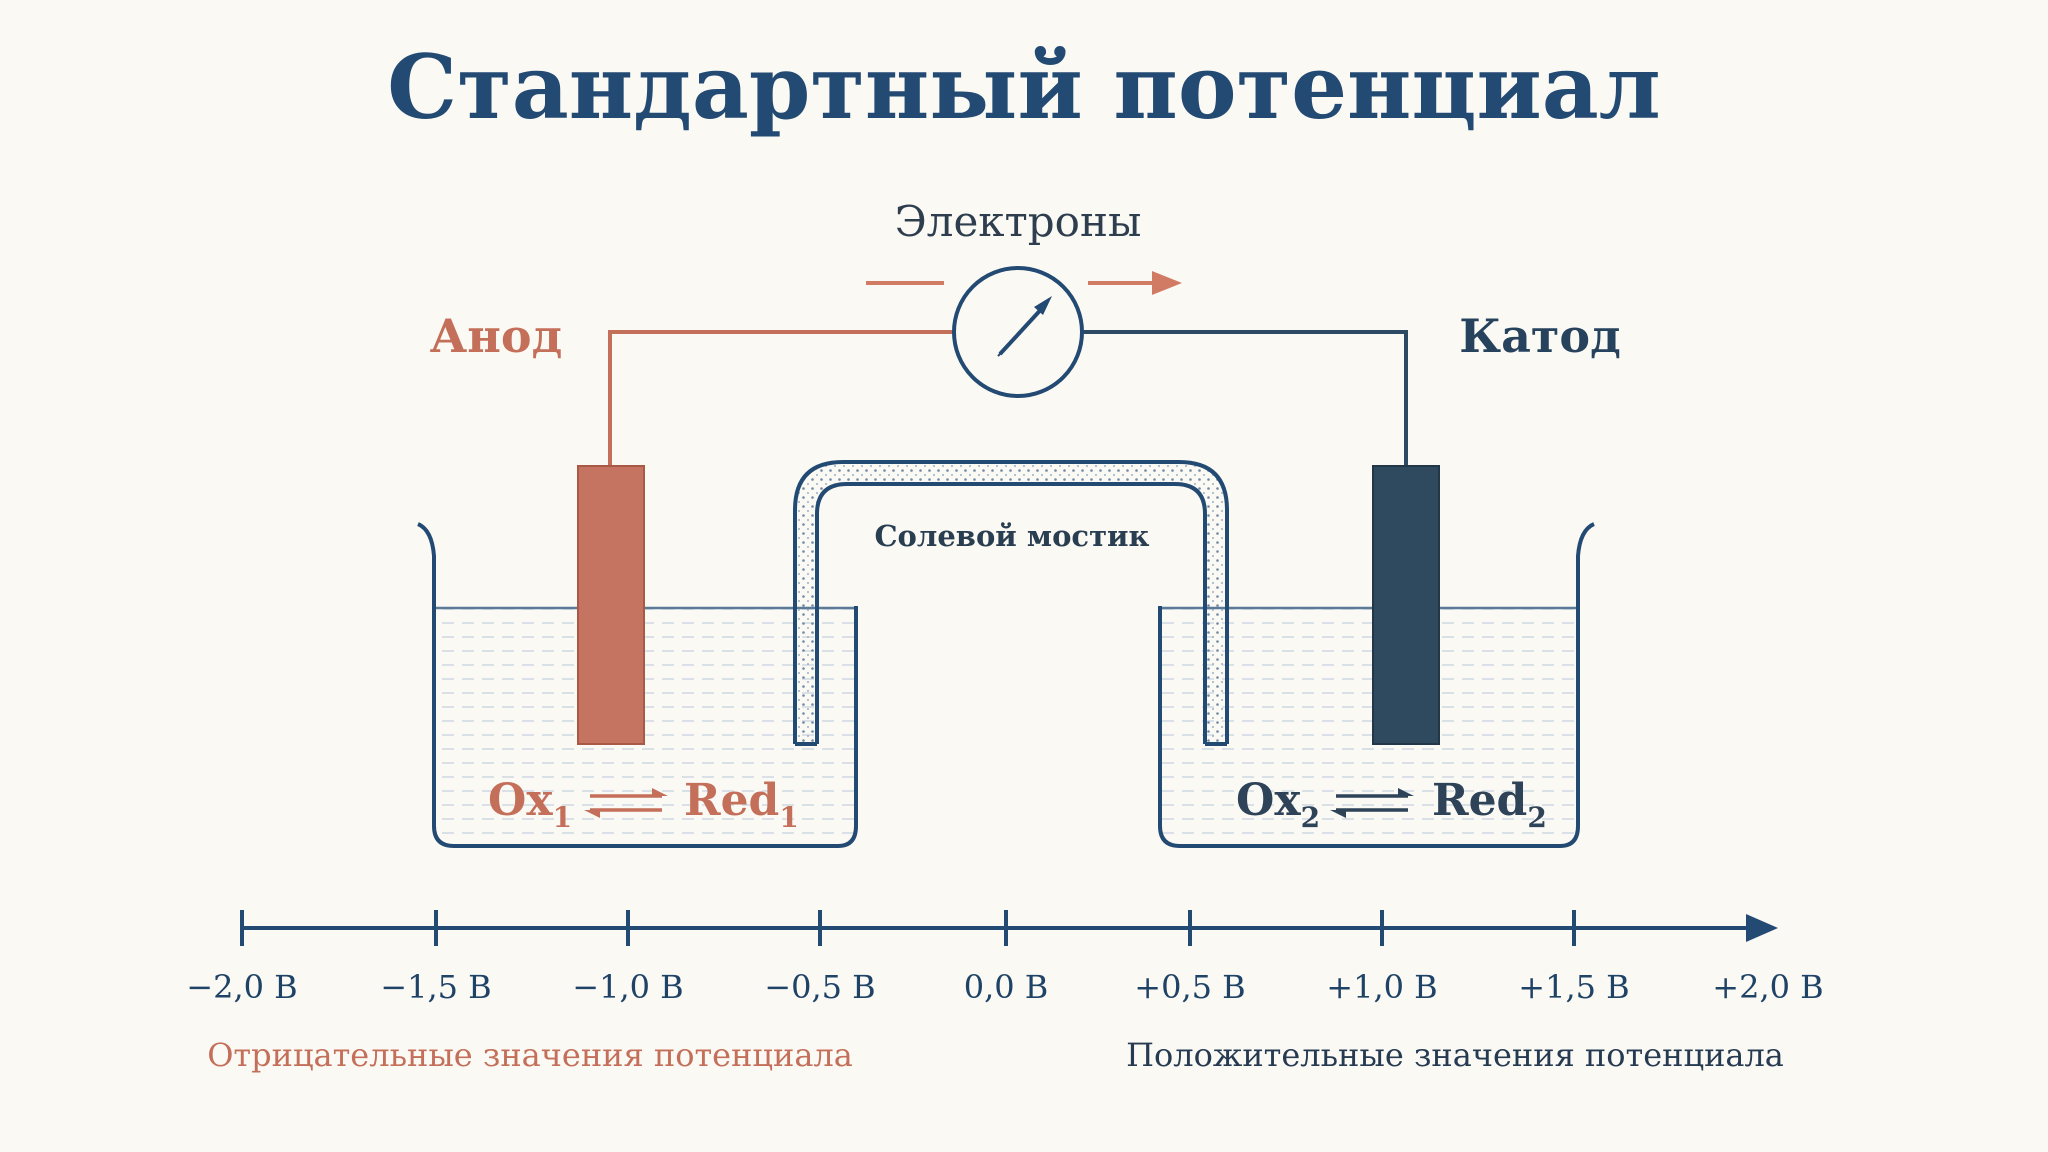 The width and height of the screenshot is (2048, 1152). I want to click on scale-tick-label: +0,5 В, so click(1189, 987).